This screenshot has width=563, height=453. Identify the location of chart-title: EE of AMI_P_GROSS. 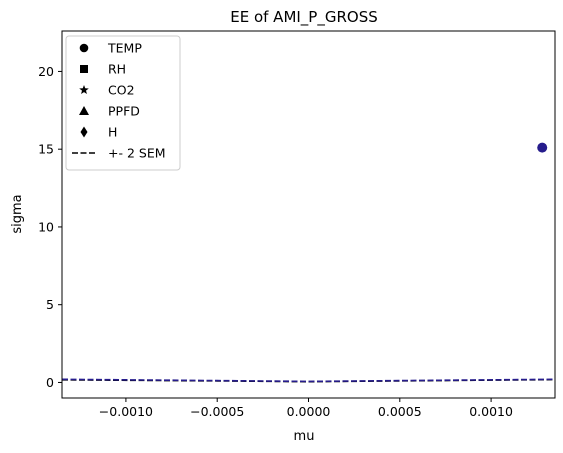
(304, 17).